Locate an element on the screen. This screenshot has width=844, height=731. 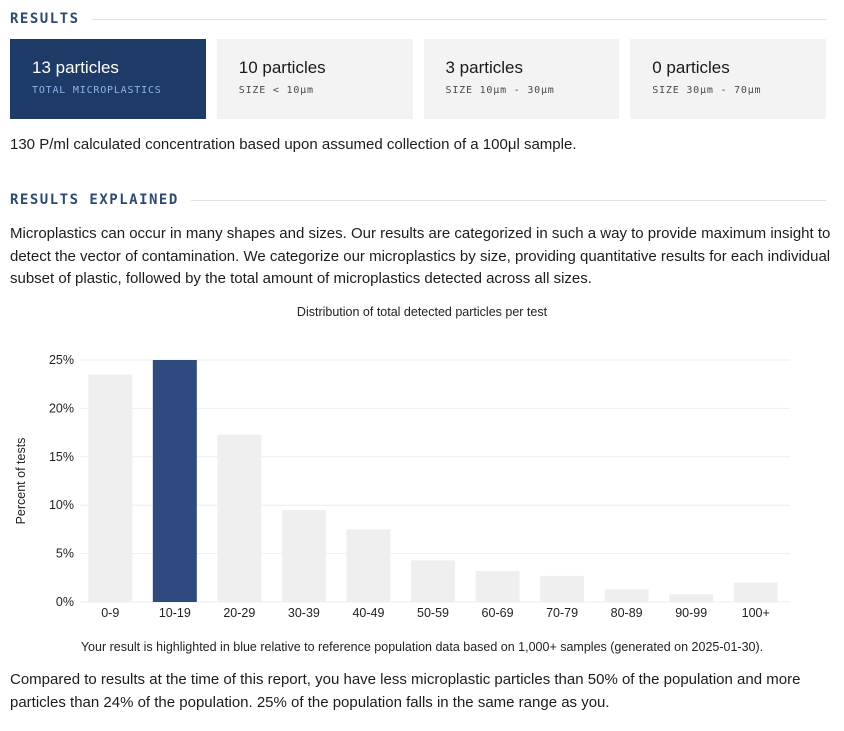
size-10-30-card: 3 particles SIZE 10μm - 30μm is located at coordinates (521, 79).